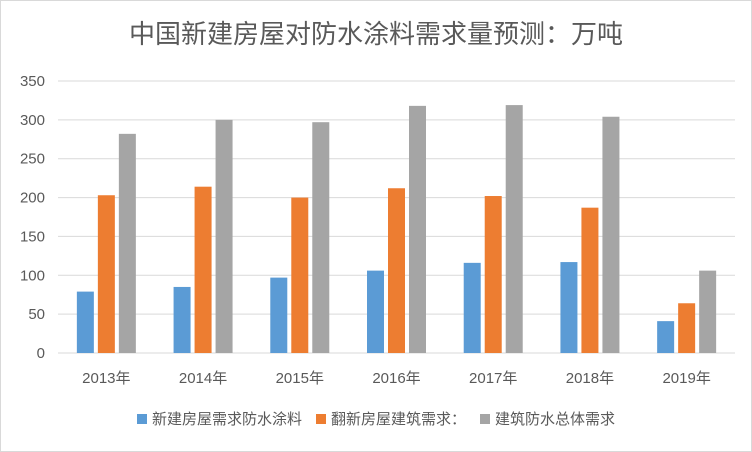 This screenshot has width=752, height=452. What do you see at coordinates (569, 307) in the screenshot?
I see `bar-0-2018年` at bounding box center [569, 307].